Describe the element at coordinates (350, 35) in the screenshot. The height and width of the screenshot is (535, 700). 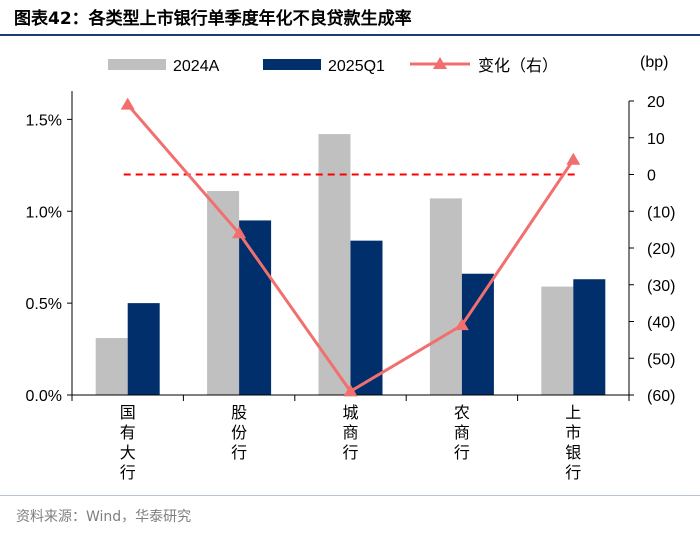
I see `title-divider` at that location.